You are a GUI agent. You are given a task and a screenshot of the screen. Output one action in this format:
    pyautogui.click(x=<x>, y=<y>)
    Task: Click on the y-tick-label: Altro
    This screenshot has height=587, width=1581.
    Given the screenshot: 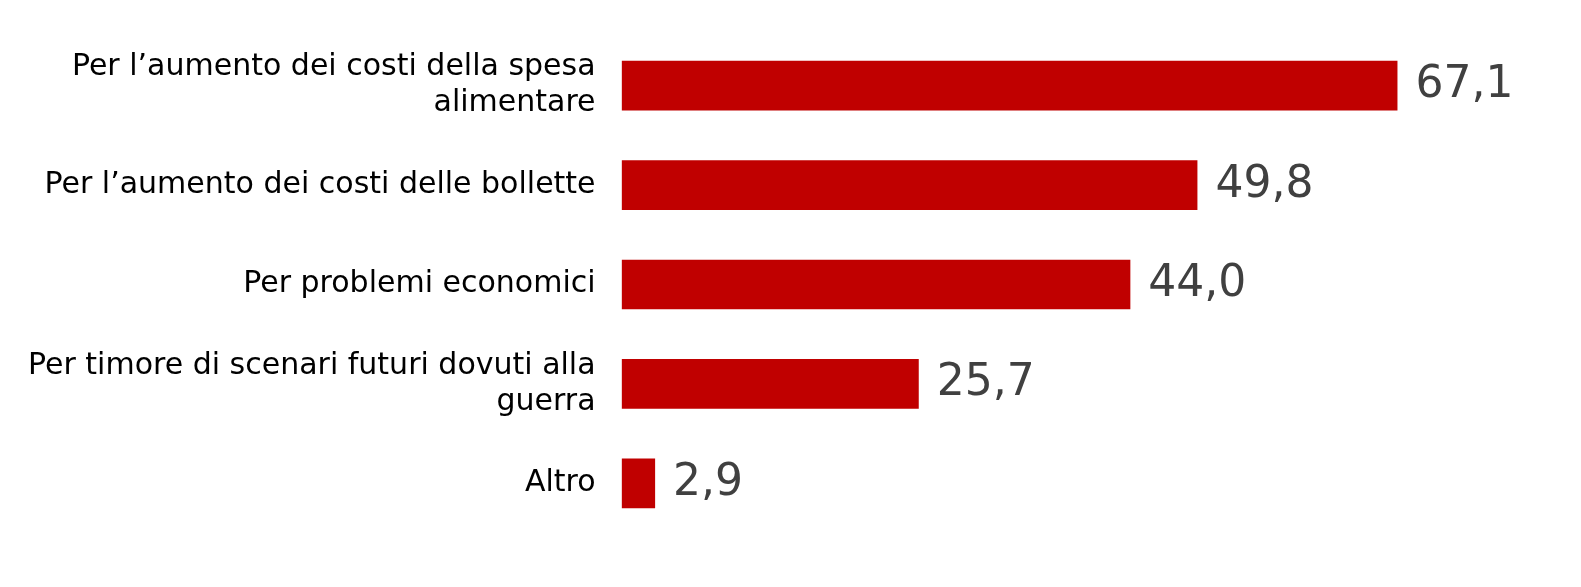 What is the action you would take?
    pyautogui.click(x=560, y=481)
    